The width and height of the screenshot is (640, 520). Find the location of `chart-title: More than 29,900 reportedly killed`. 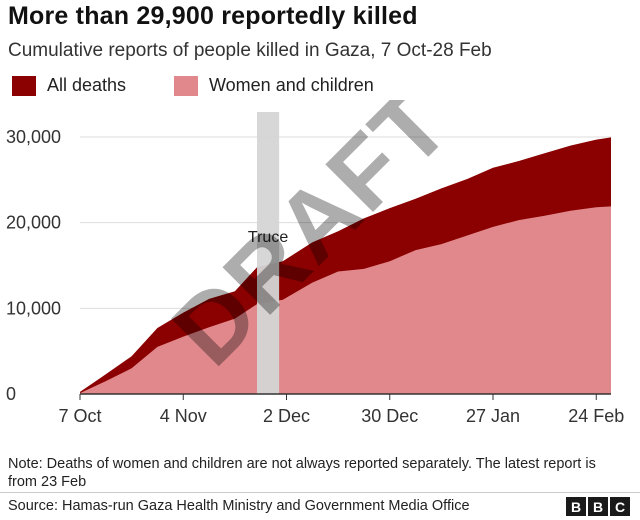

chart-title: More than 29,900 reportedly killed is located at coordinates (213, 16).